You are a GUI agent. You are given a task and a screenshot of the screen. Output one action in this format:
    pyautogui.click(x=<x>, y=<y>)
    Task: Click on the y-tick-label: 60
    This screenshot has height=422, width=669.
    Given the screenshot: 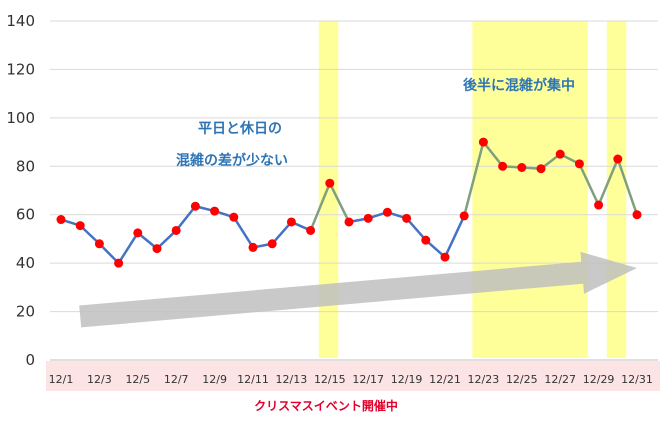 What is the action you would take?
    pyautogui.click(x=25, y=215)
    